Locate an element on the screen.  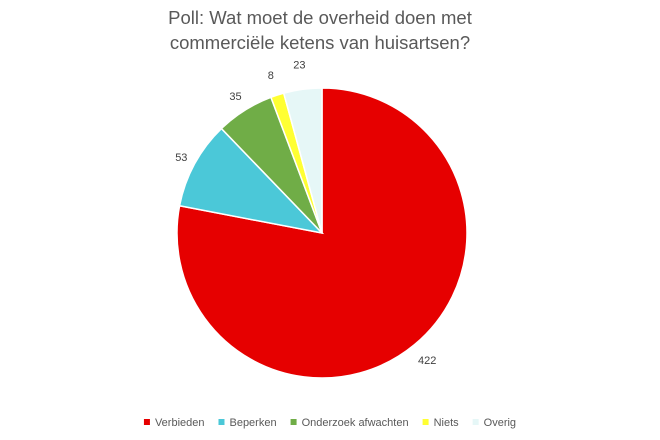
legend-swatch-onderzoek-afwachten is located at coordinates (293, 422).